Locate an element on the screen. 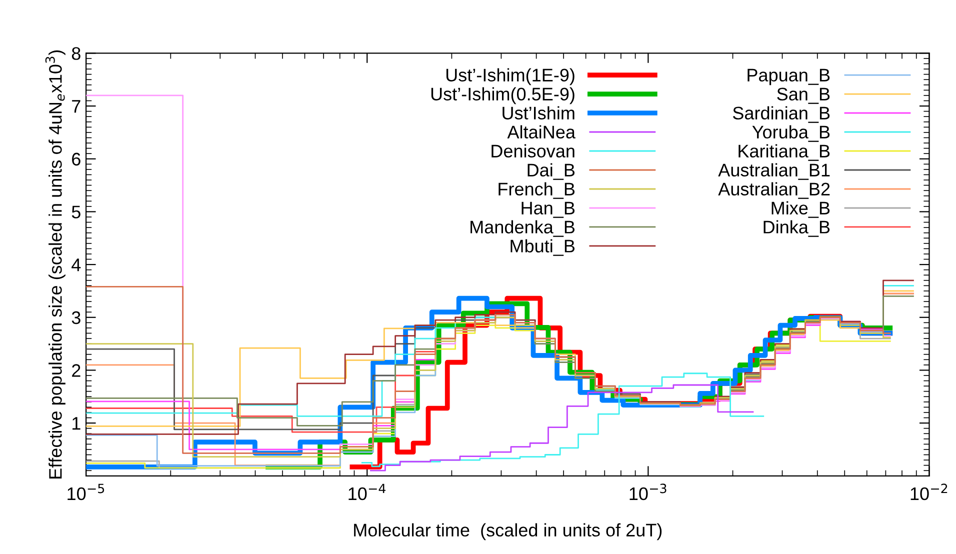 The height and width of the screenshot is (554, 956). y-tick-label: 6 is located at coordinates (76, 159).